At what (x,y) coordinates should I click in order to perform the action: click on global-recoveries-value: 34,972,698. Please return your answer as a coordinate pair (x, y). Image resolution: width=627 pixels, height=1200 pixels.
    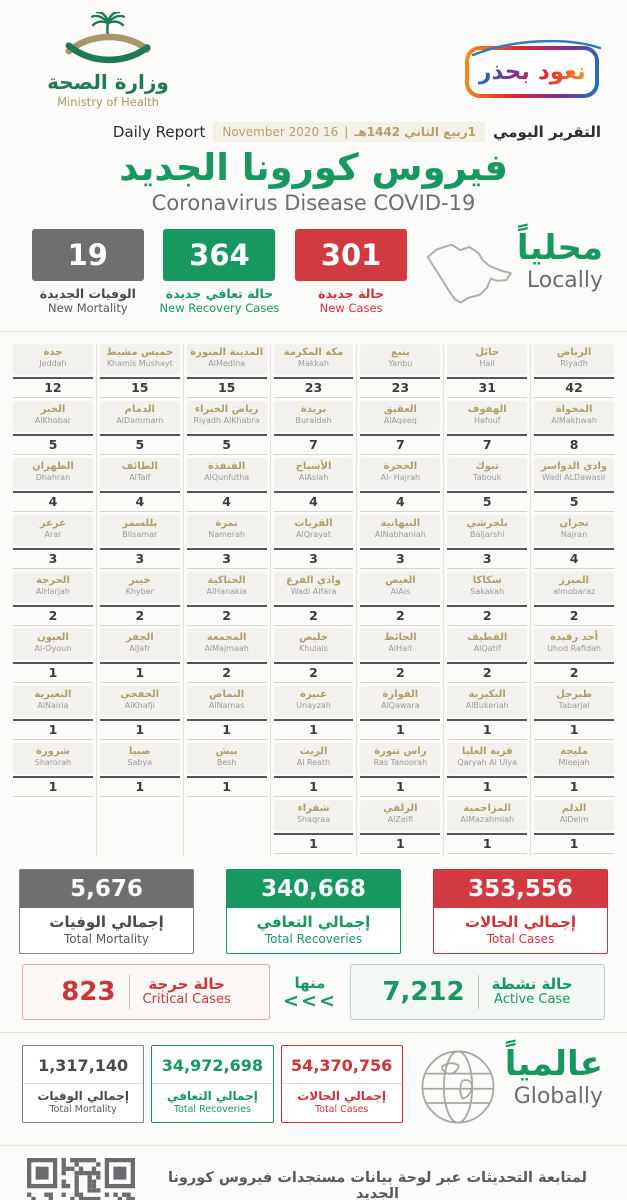
    Looking at the image, I should click on (212, 1065).